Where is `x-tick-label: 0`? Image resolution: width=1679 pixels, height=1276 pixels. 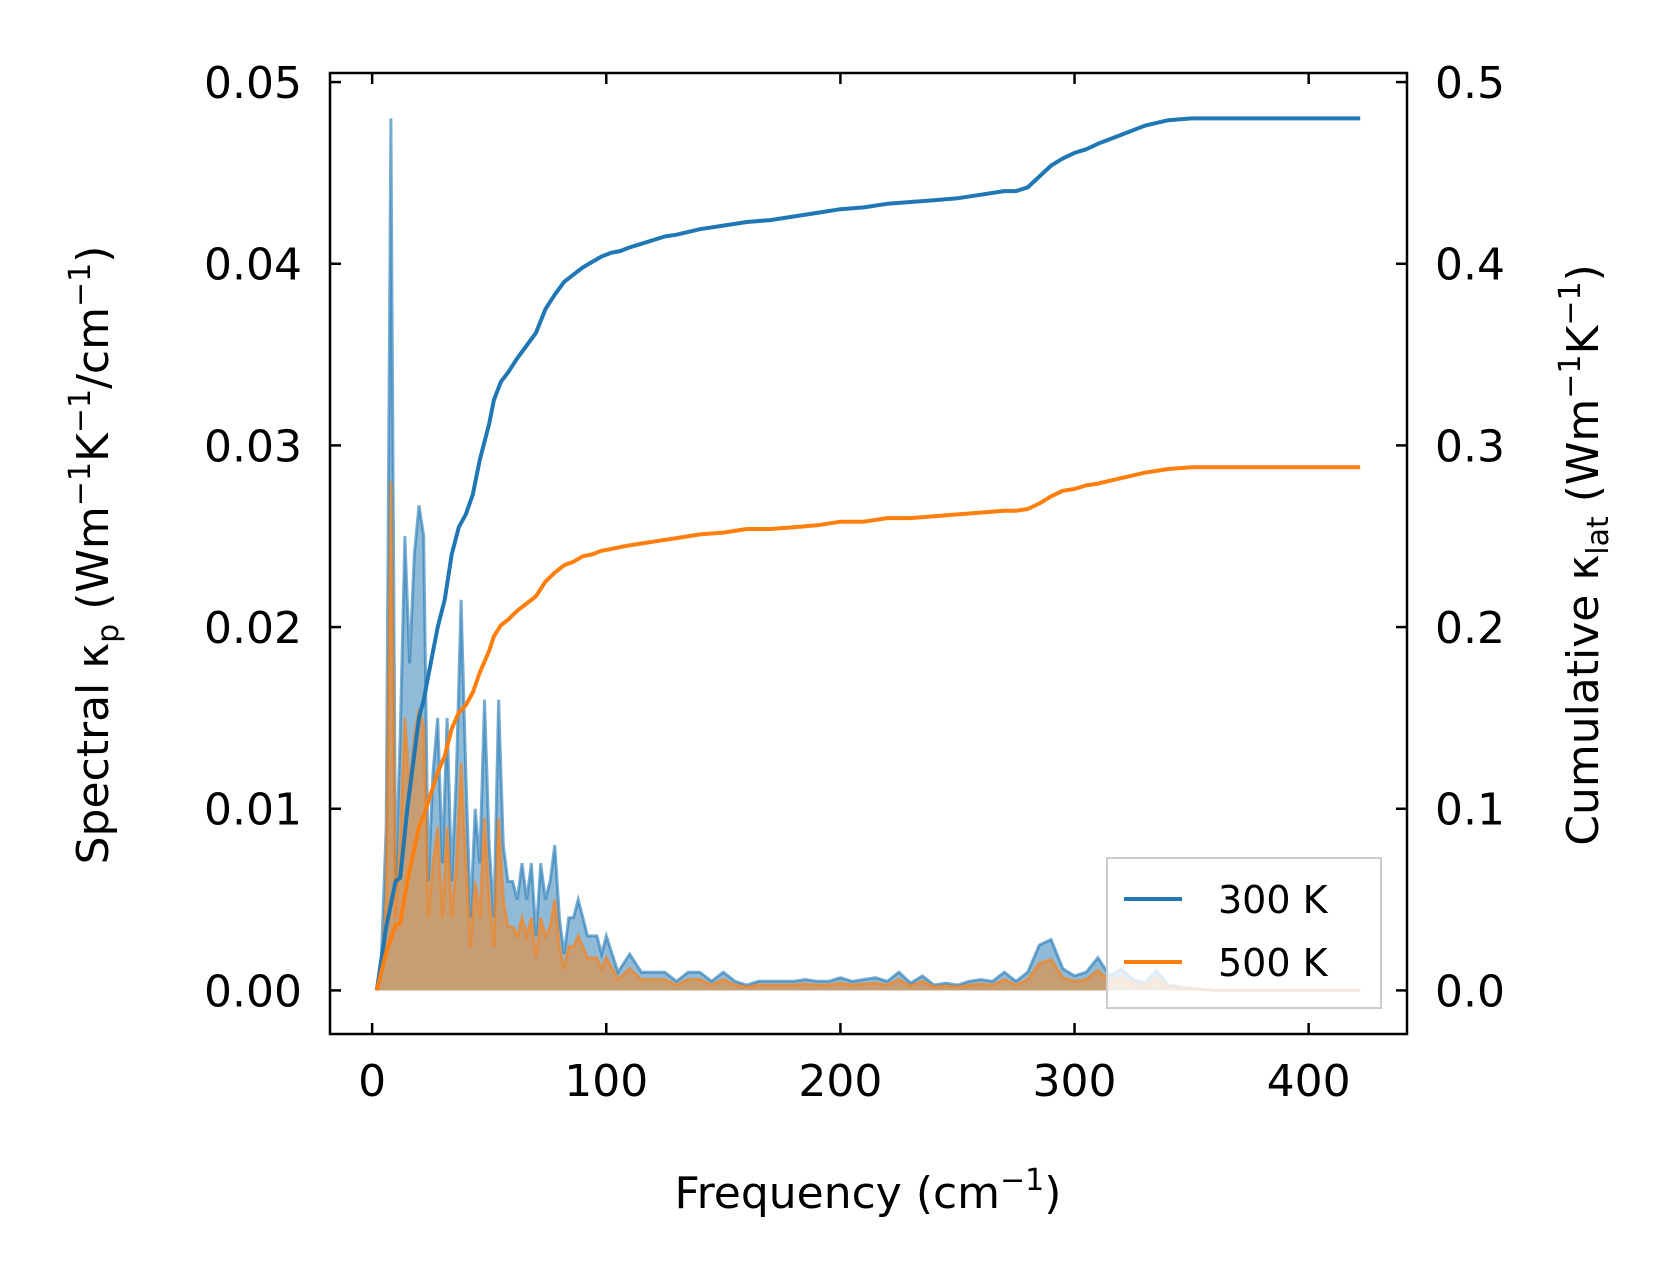
x-tick-label: 0 is located at coordinates (372, 1081).